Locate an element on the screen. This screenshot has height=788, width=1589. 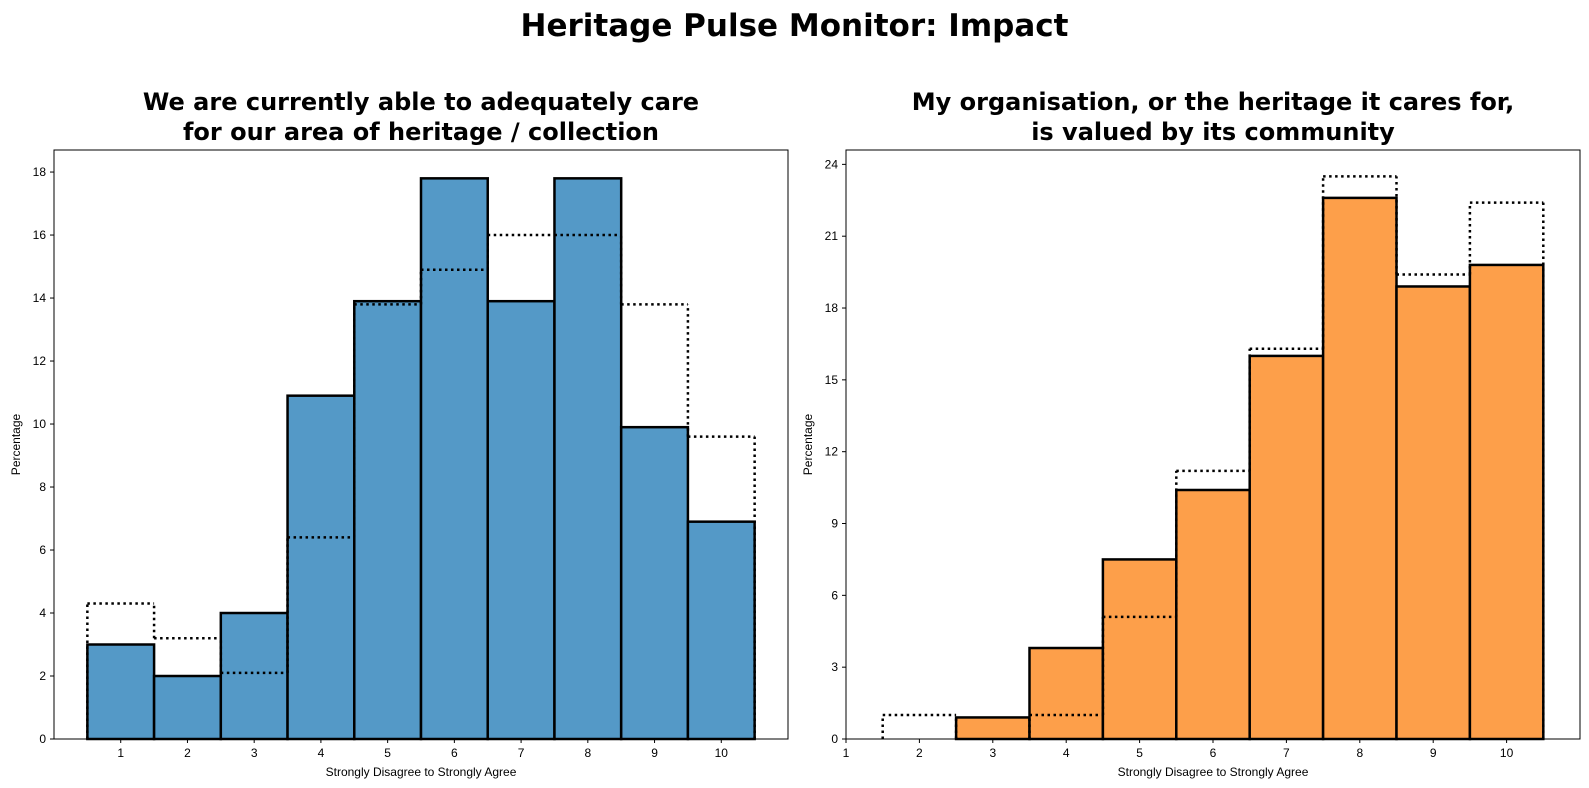
figure-title: Heritage Pulse Monitor: Impact is located at coordinates (795, 26).